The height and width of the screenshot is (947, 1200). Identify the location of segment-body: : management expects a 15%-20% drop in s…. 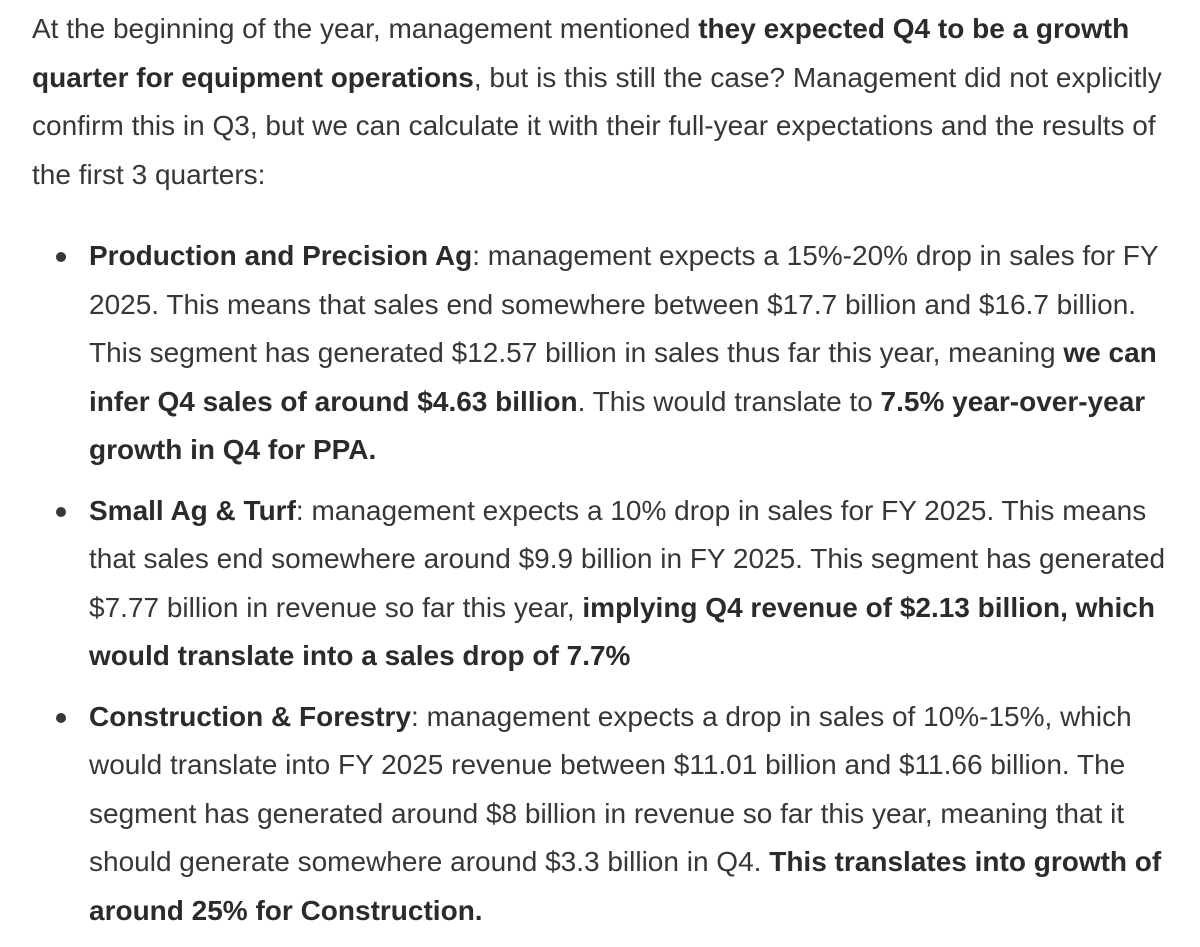
(624, 304).